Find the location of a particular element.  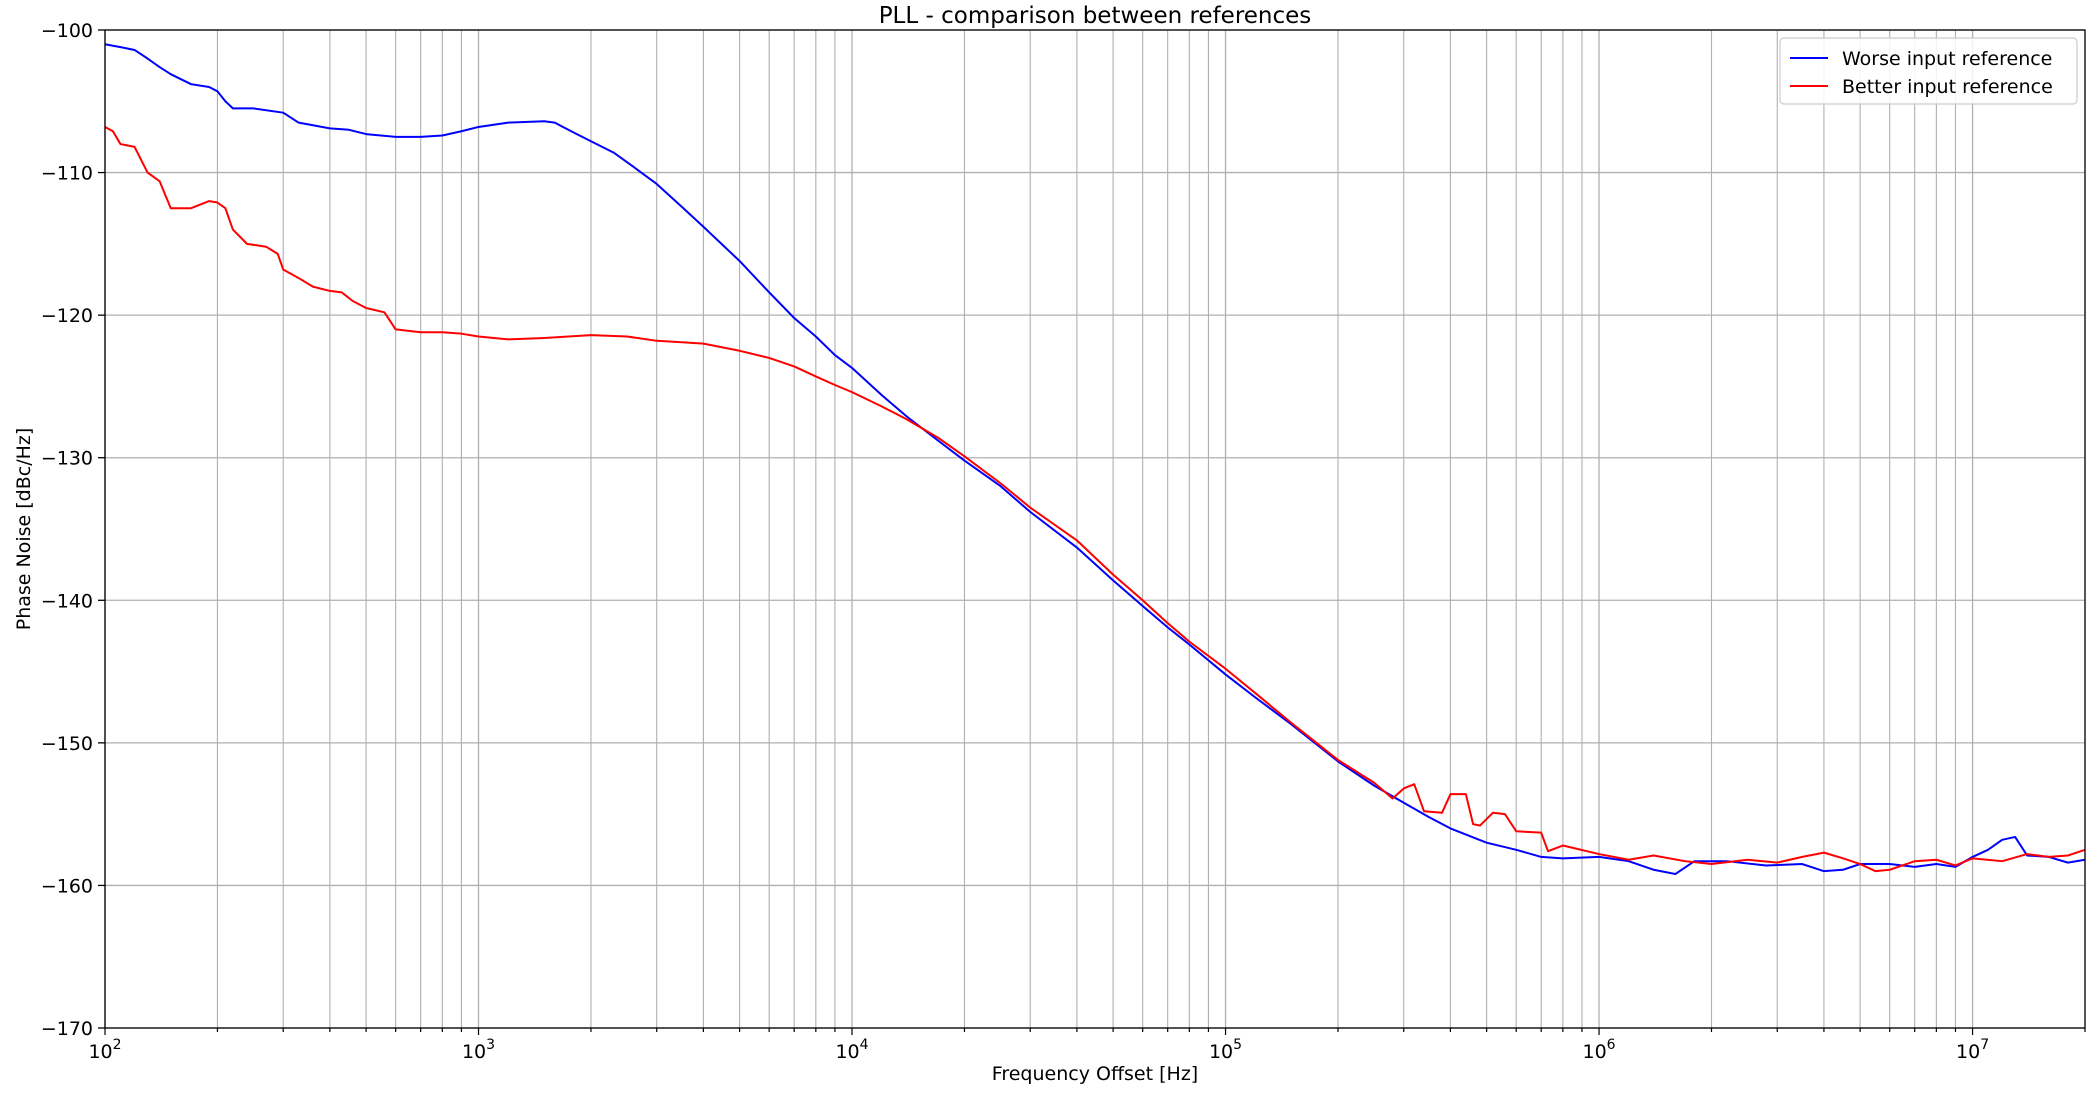

x-tick-label: 10² is located at coordinates (104, 1050).